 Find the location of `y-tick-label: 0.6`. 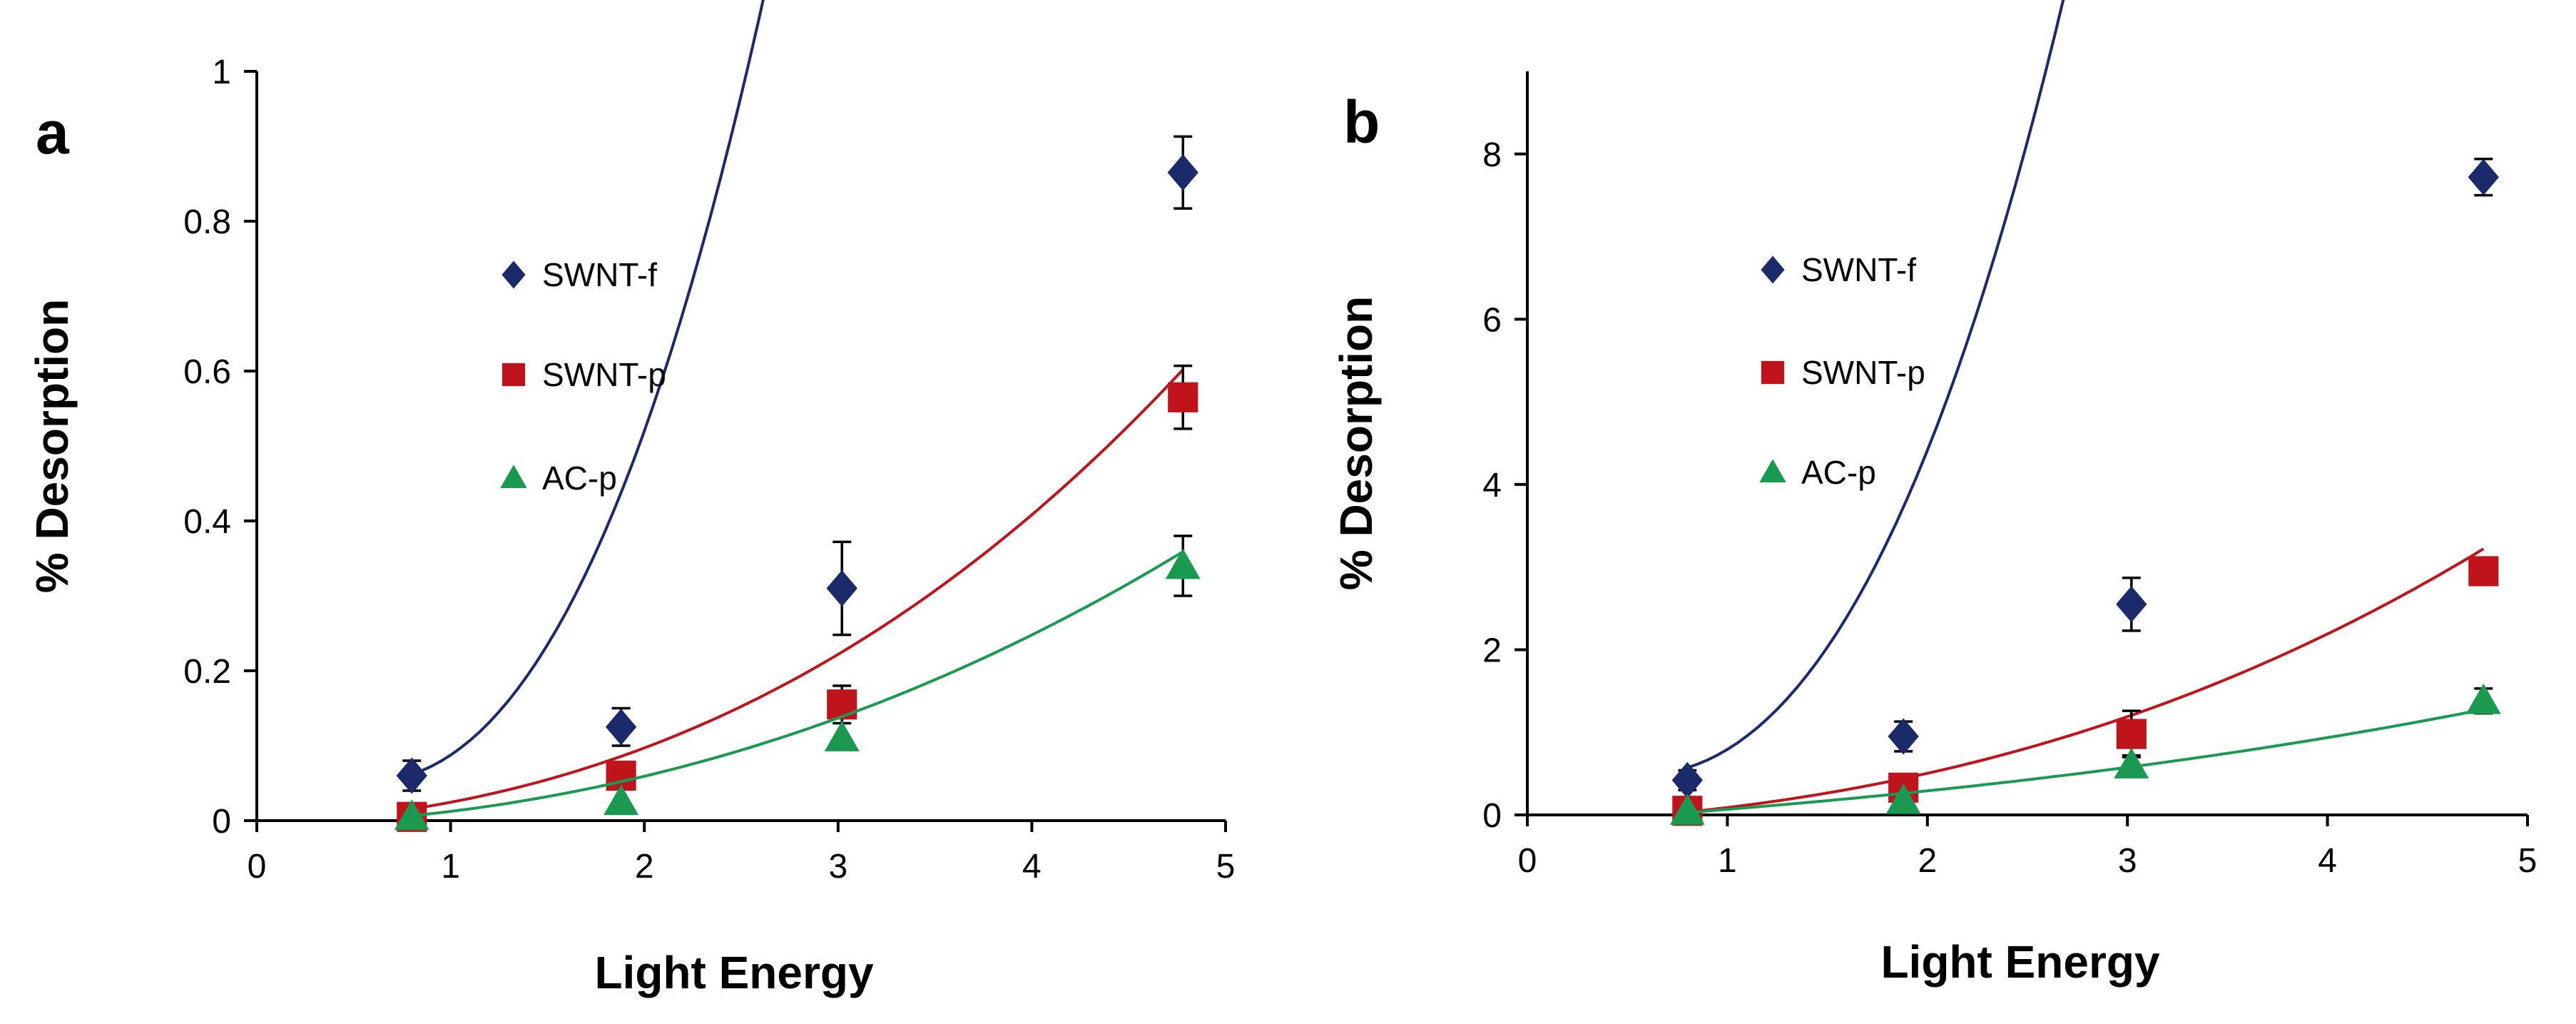

y-tick-label: 0.6 is located at coordinates (207, 372).